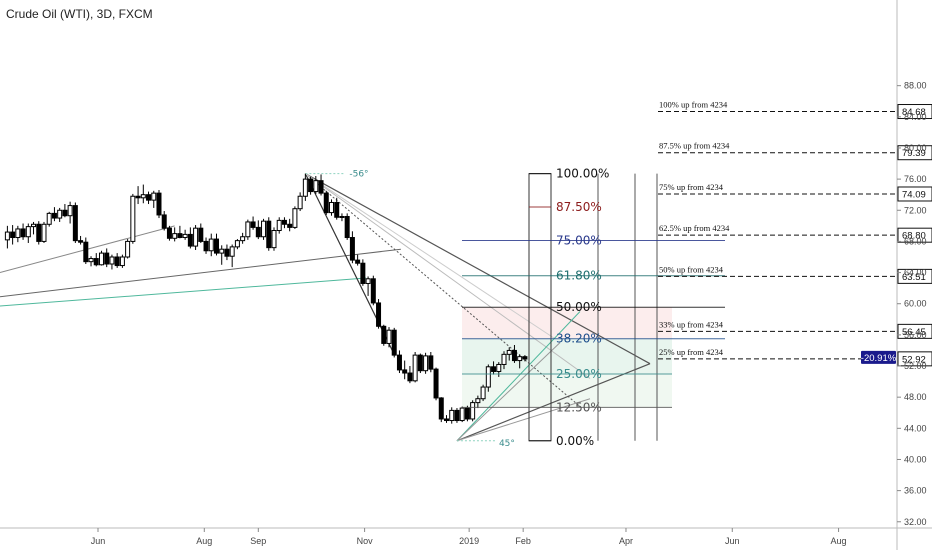 The image size is (932, 550). What do you see at coordinates (915, 241) in the screenshot?
I see `price-tick-label: 68.00` at bounding box center [915, 241].